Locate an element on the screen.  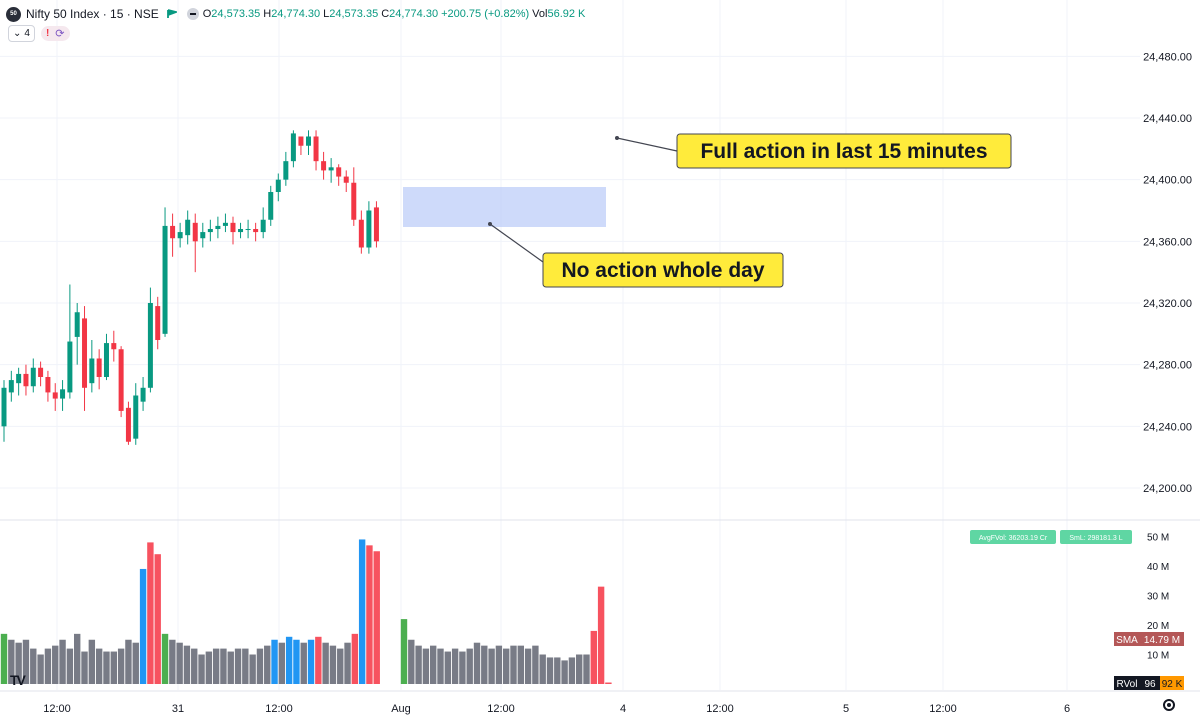
callout-box is located at coordinates (844, 151).